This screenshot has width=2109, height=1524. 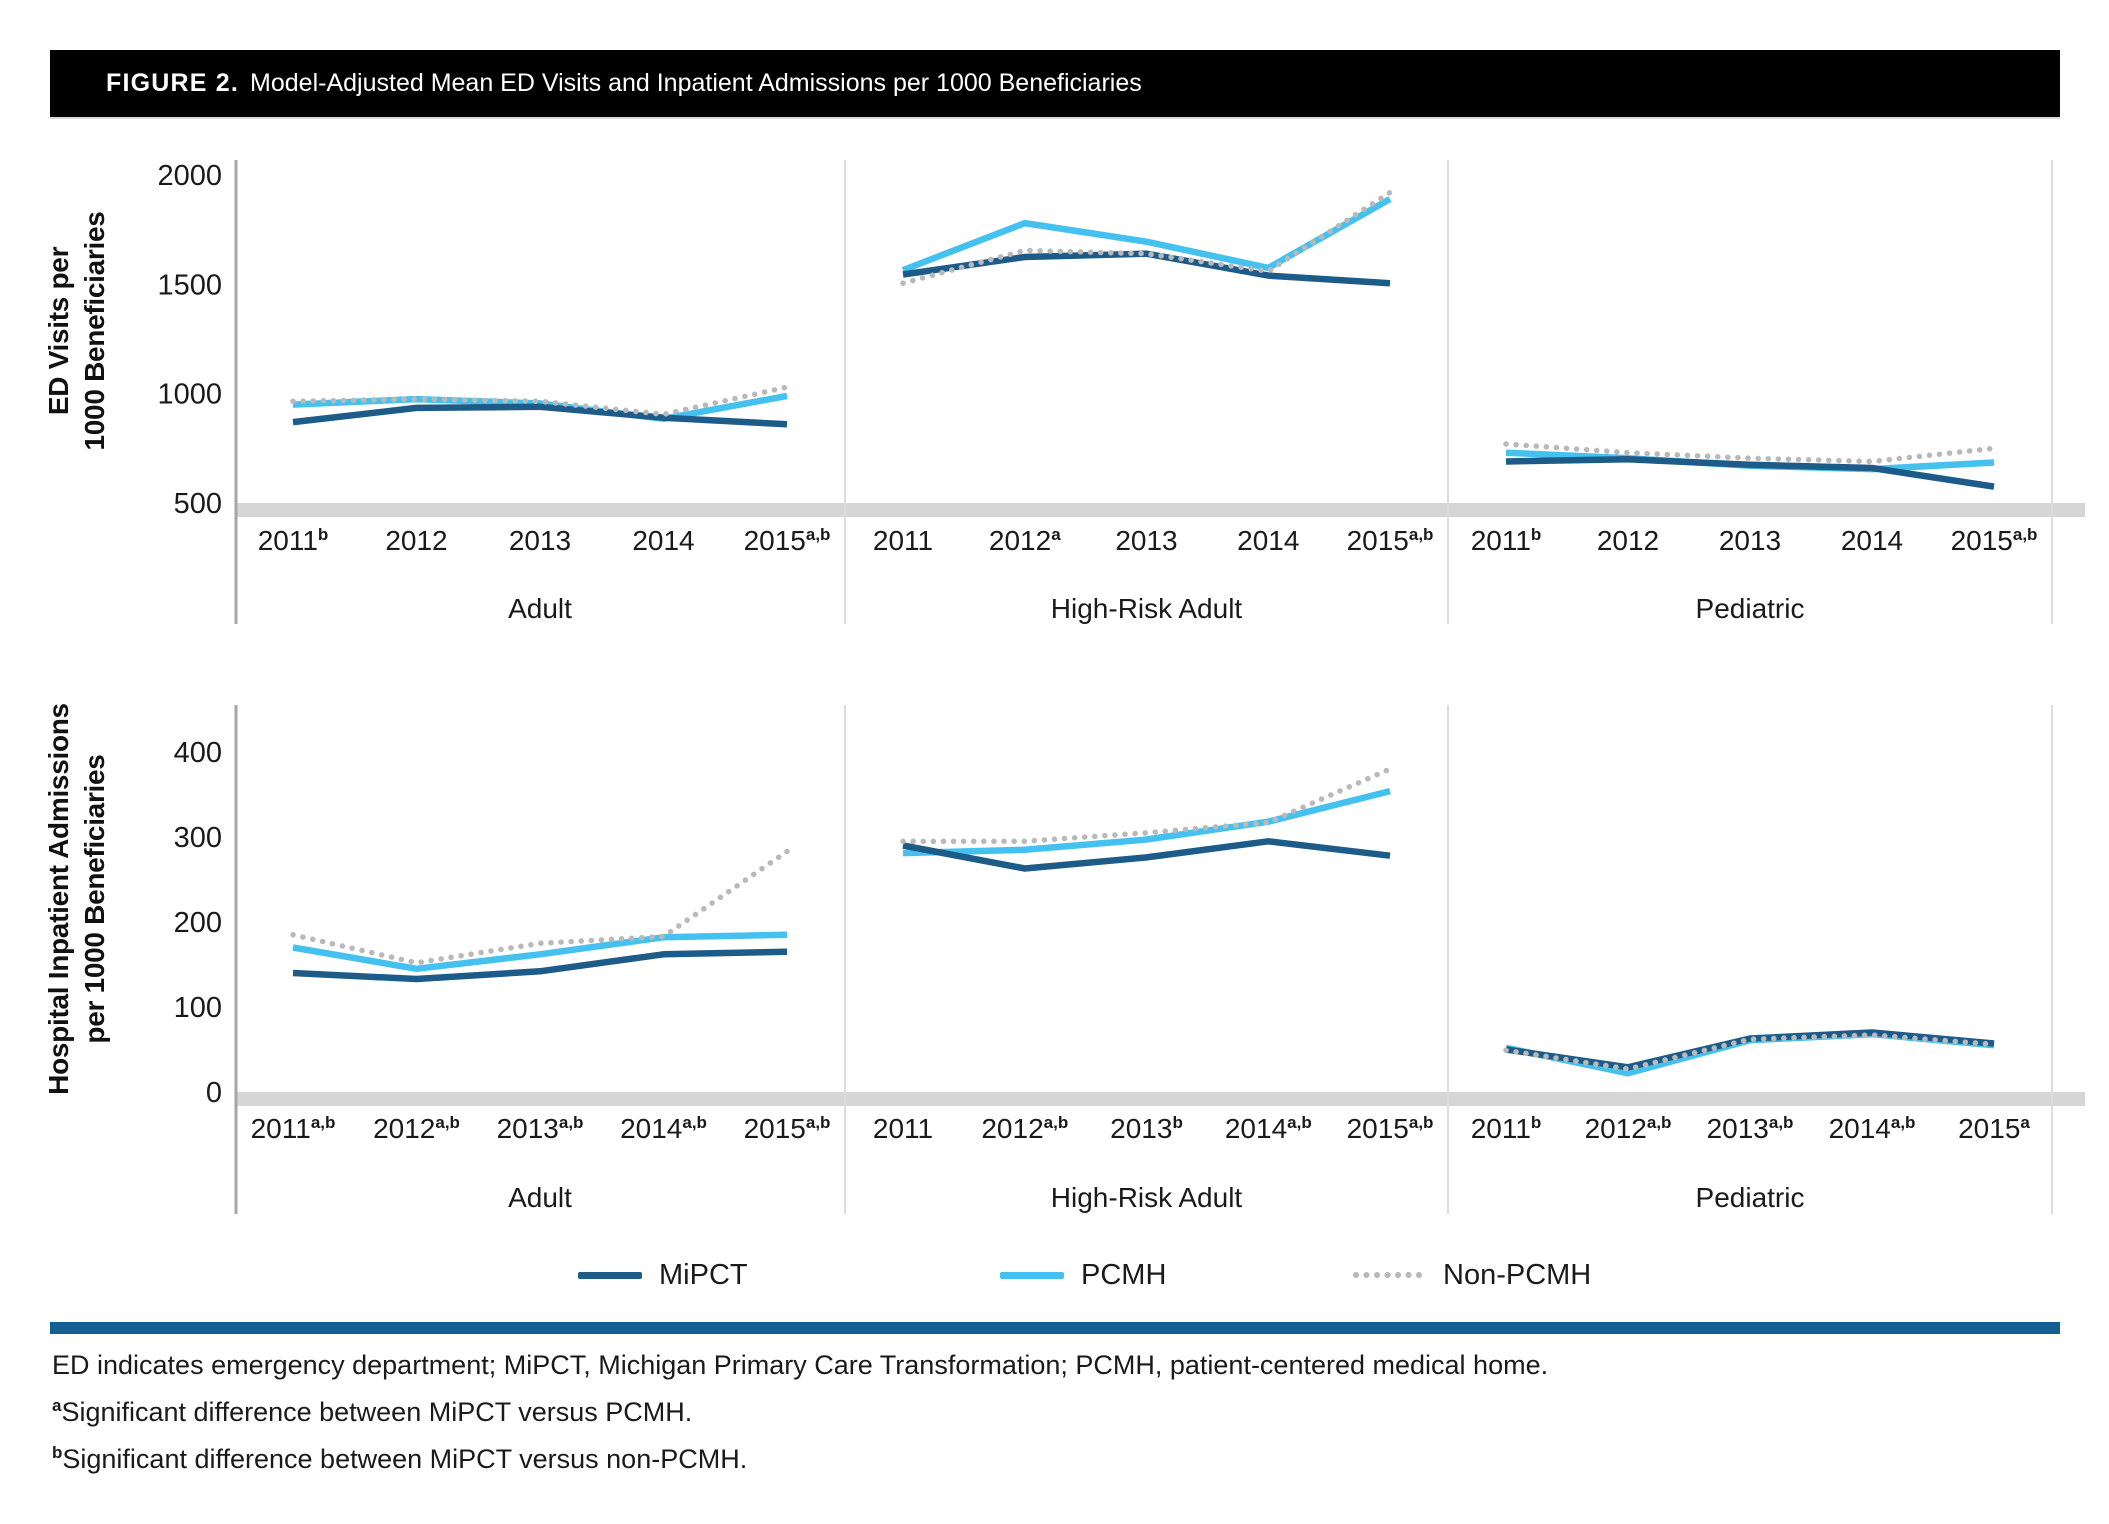 What do you see at coordinates (94, 898) in the screenshot?
I see `svg-text: per 1000 Beneficiaries` at bounding box center [94, 898].